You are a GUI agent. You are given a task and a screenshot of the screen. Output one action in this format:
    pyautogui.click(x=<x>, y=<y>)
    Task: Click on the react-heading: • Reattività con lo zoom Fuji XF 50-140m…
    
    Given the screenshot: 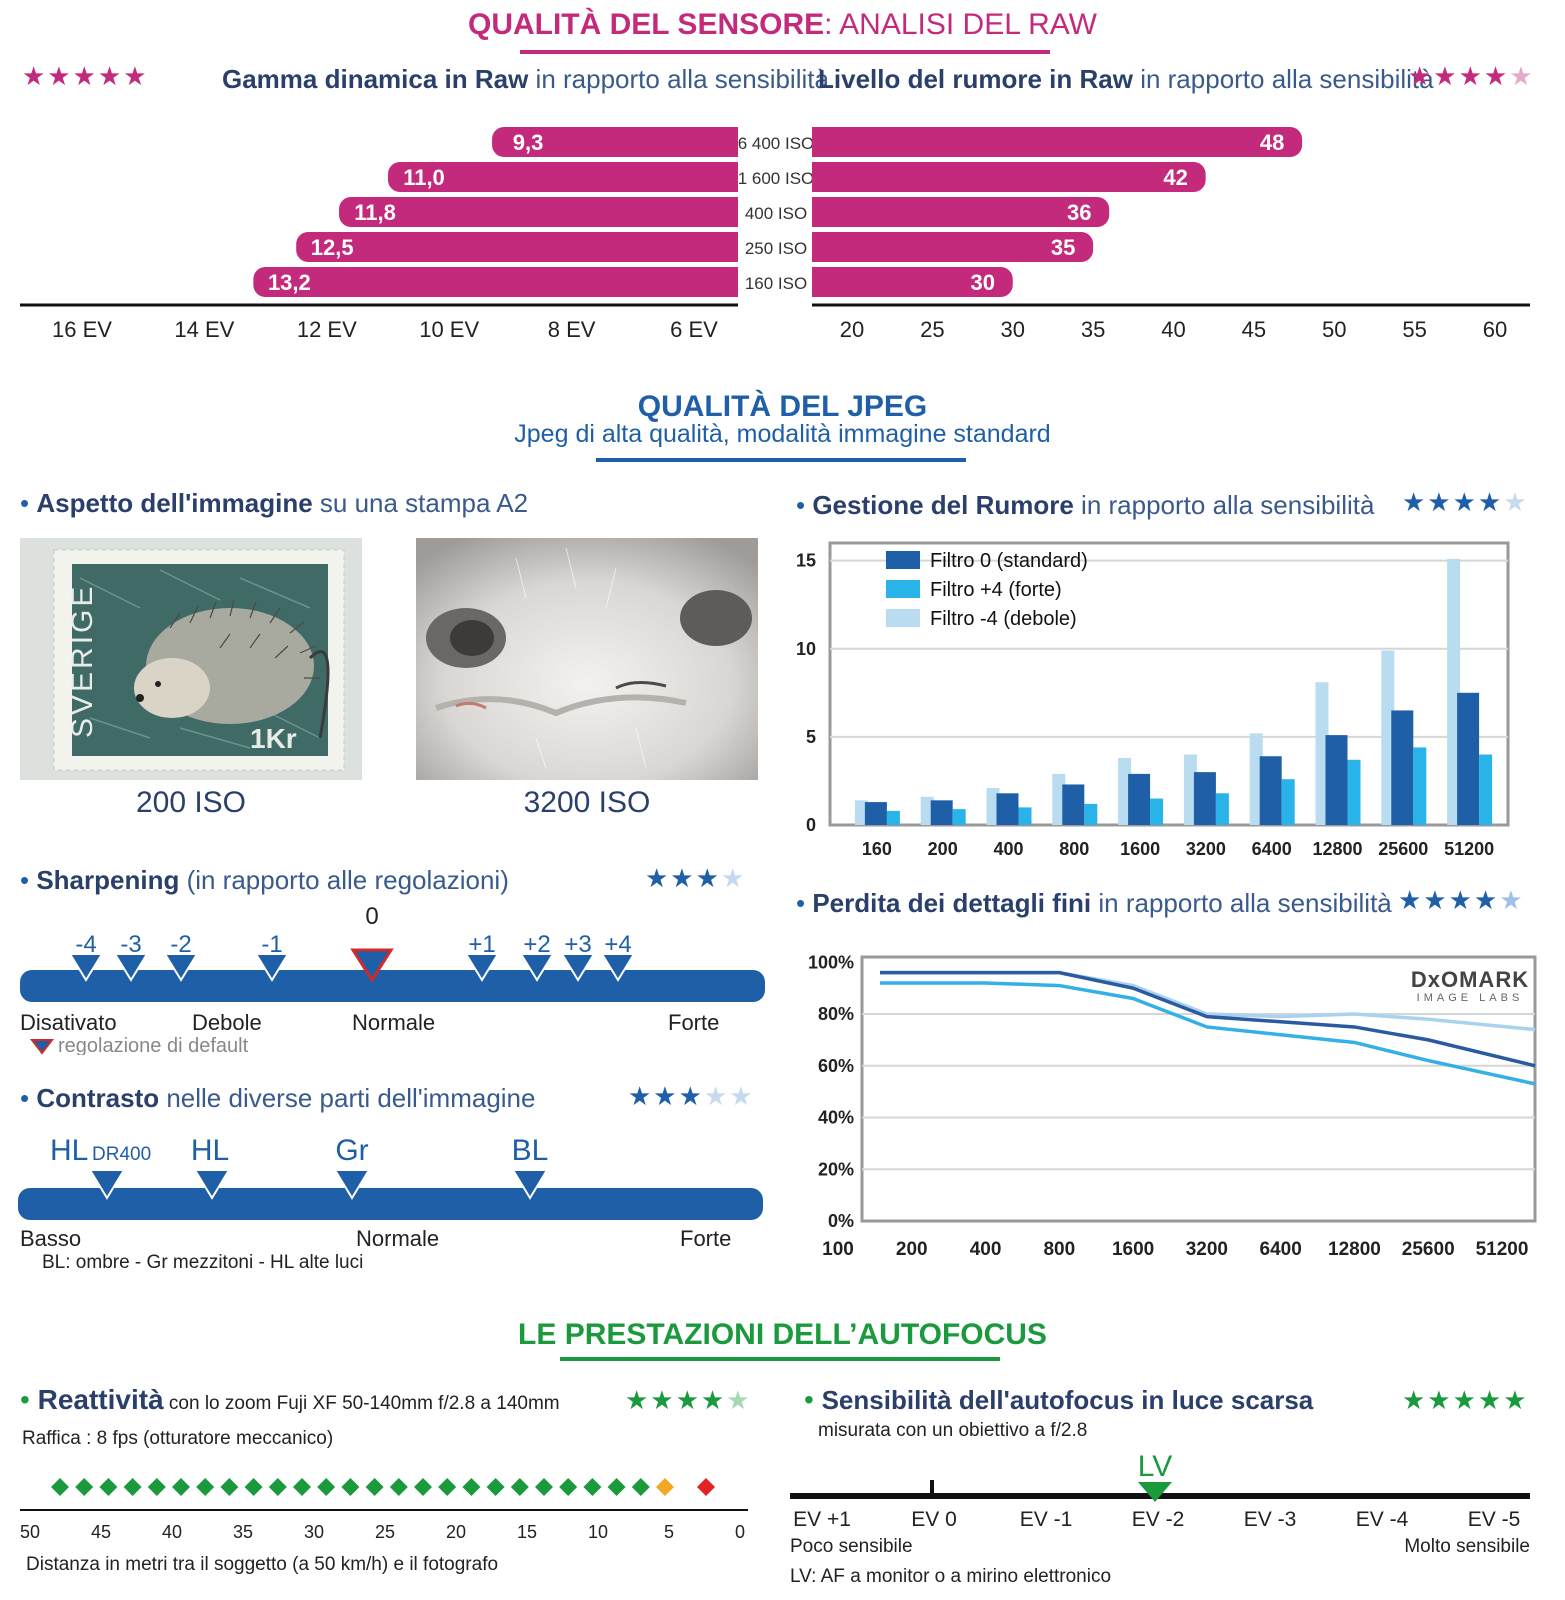 What is the action you would take?
    pyautogui.click(x=290, y=1400)
    